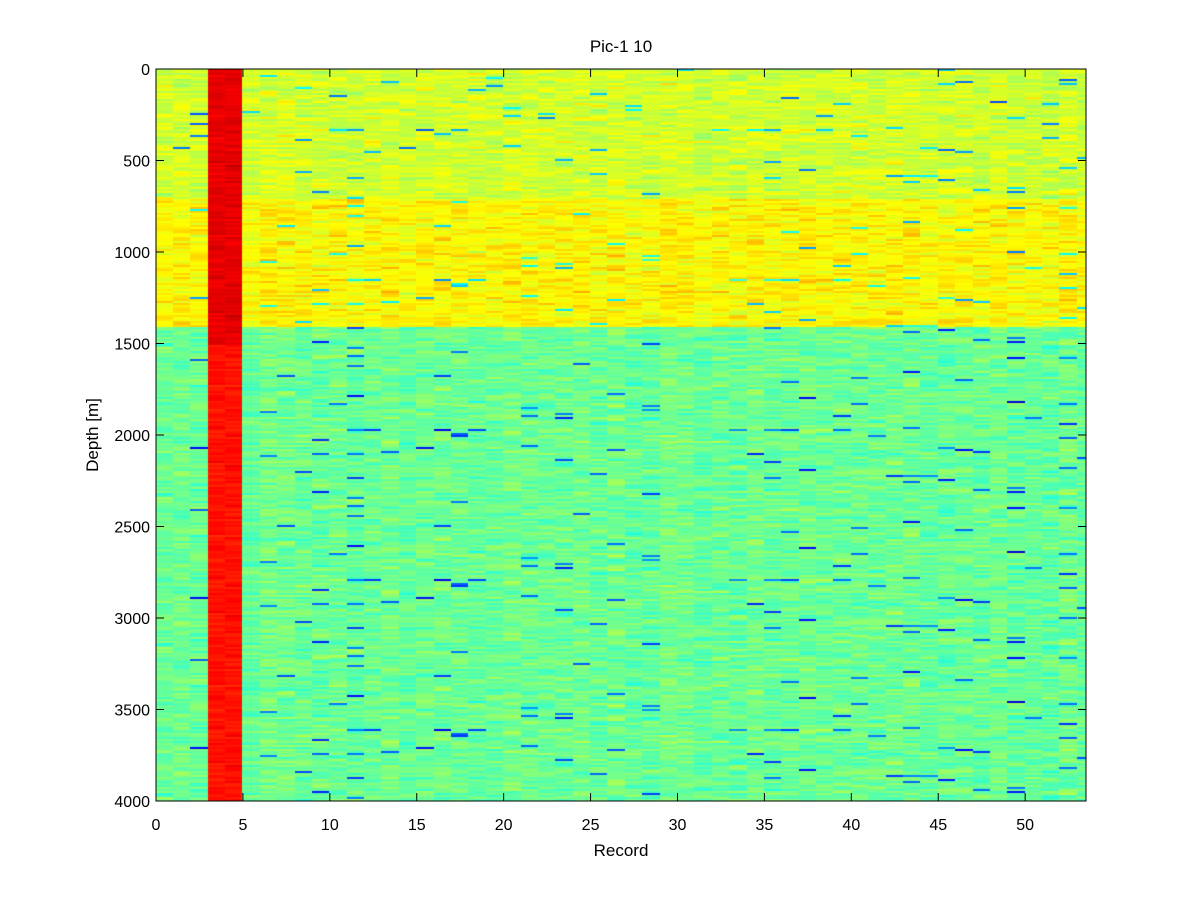 This screenshot has width=1200, height=900. Describe the element at coordinates (145, 70) in the screenshot. I see `y-tick-label: 0` at that location.